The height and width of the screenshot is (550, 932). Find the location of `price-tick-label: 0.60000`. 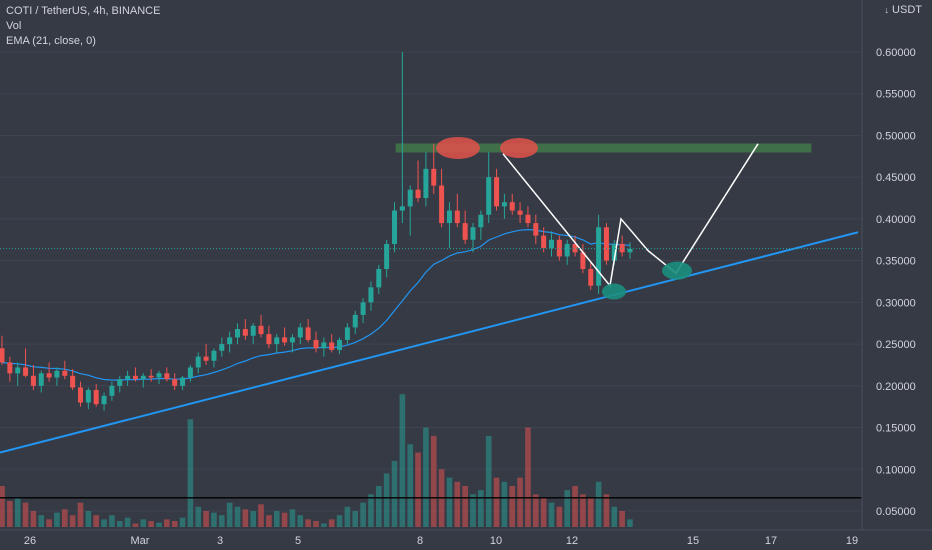

price-tick-label: 0.60000 is located at coordinates (896, 53).